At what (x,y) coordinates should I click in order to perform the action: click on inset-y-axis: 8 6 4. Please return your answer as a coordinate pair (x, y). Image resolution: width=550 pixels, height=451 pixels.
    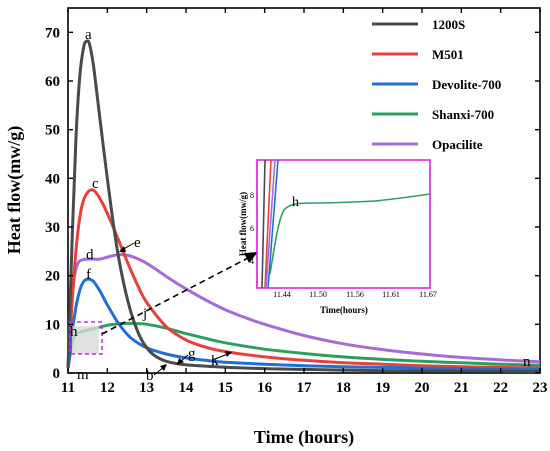
    Looking at the image, I should click on (252, 228).